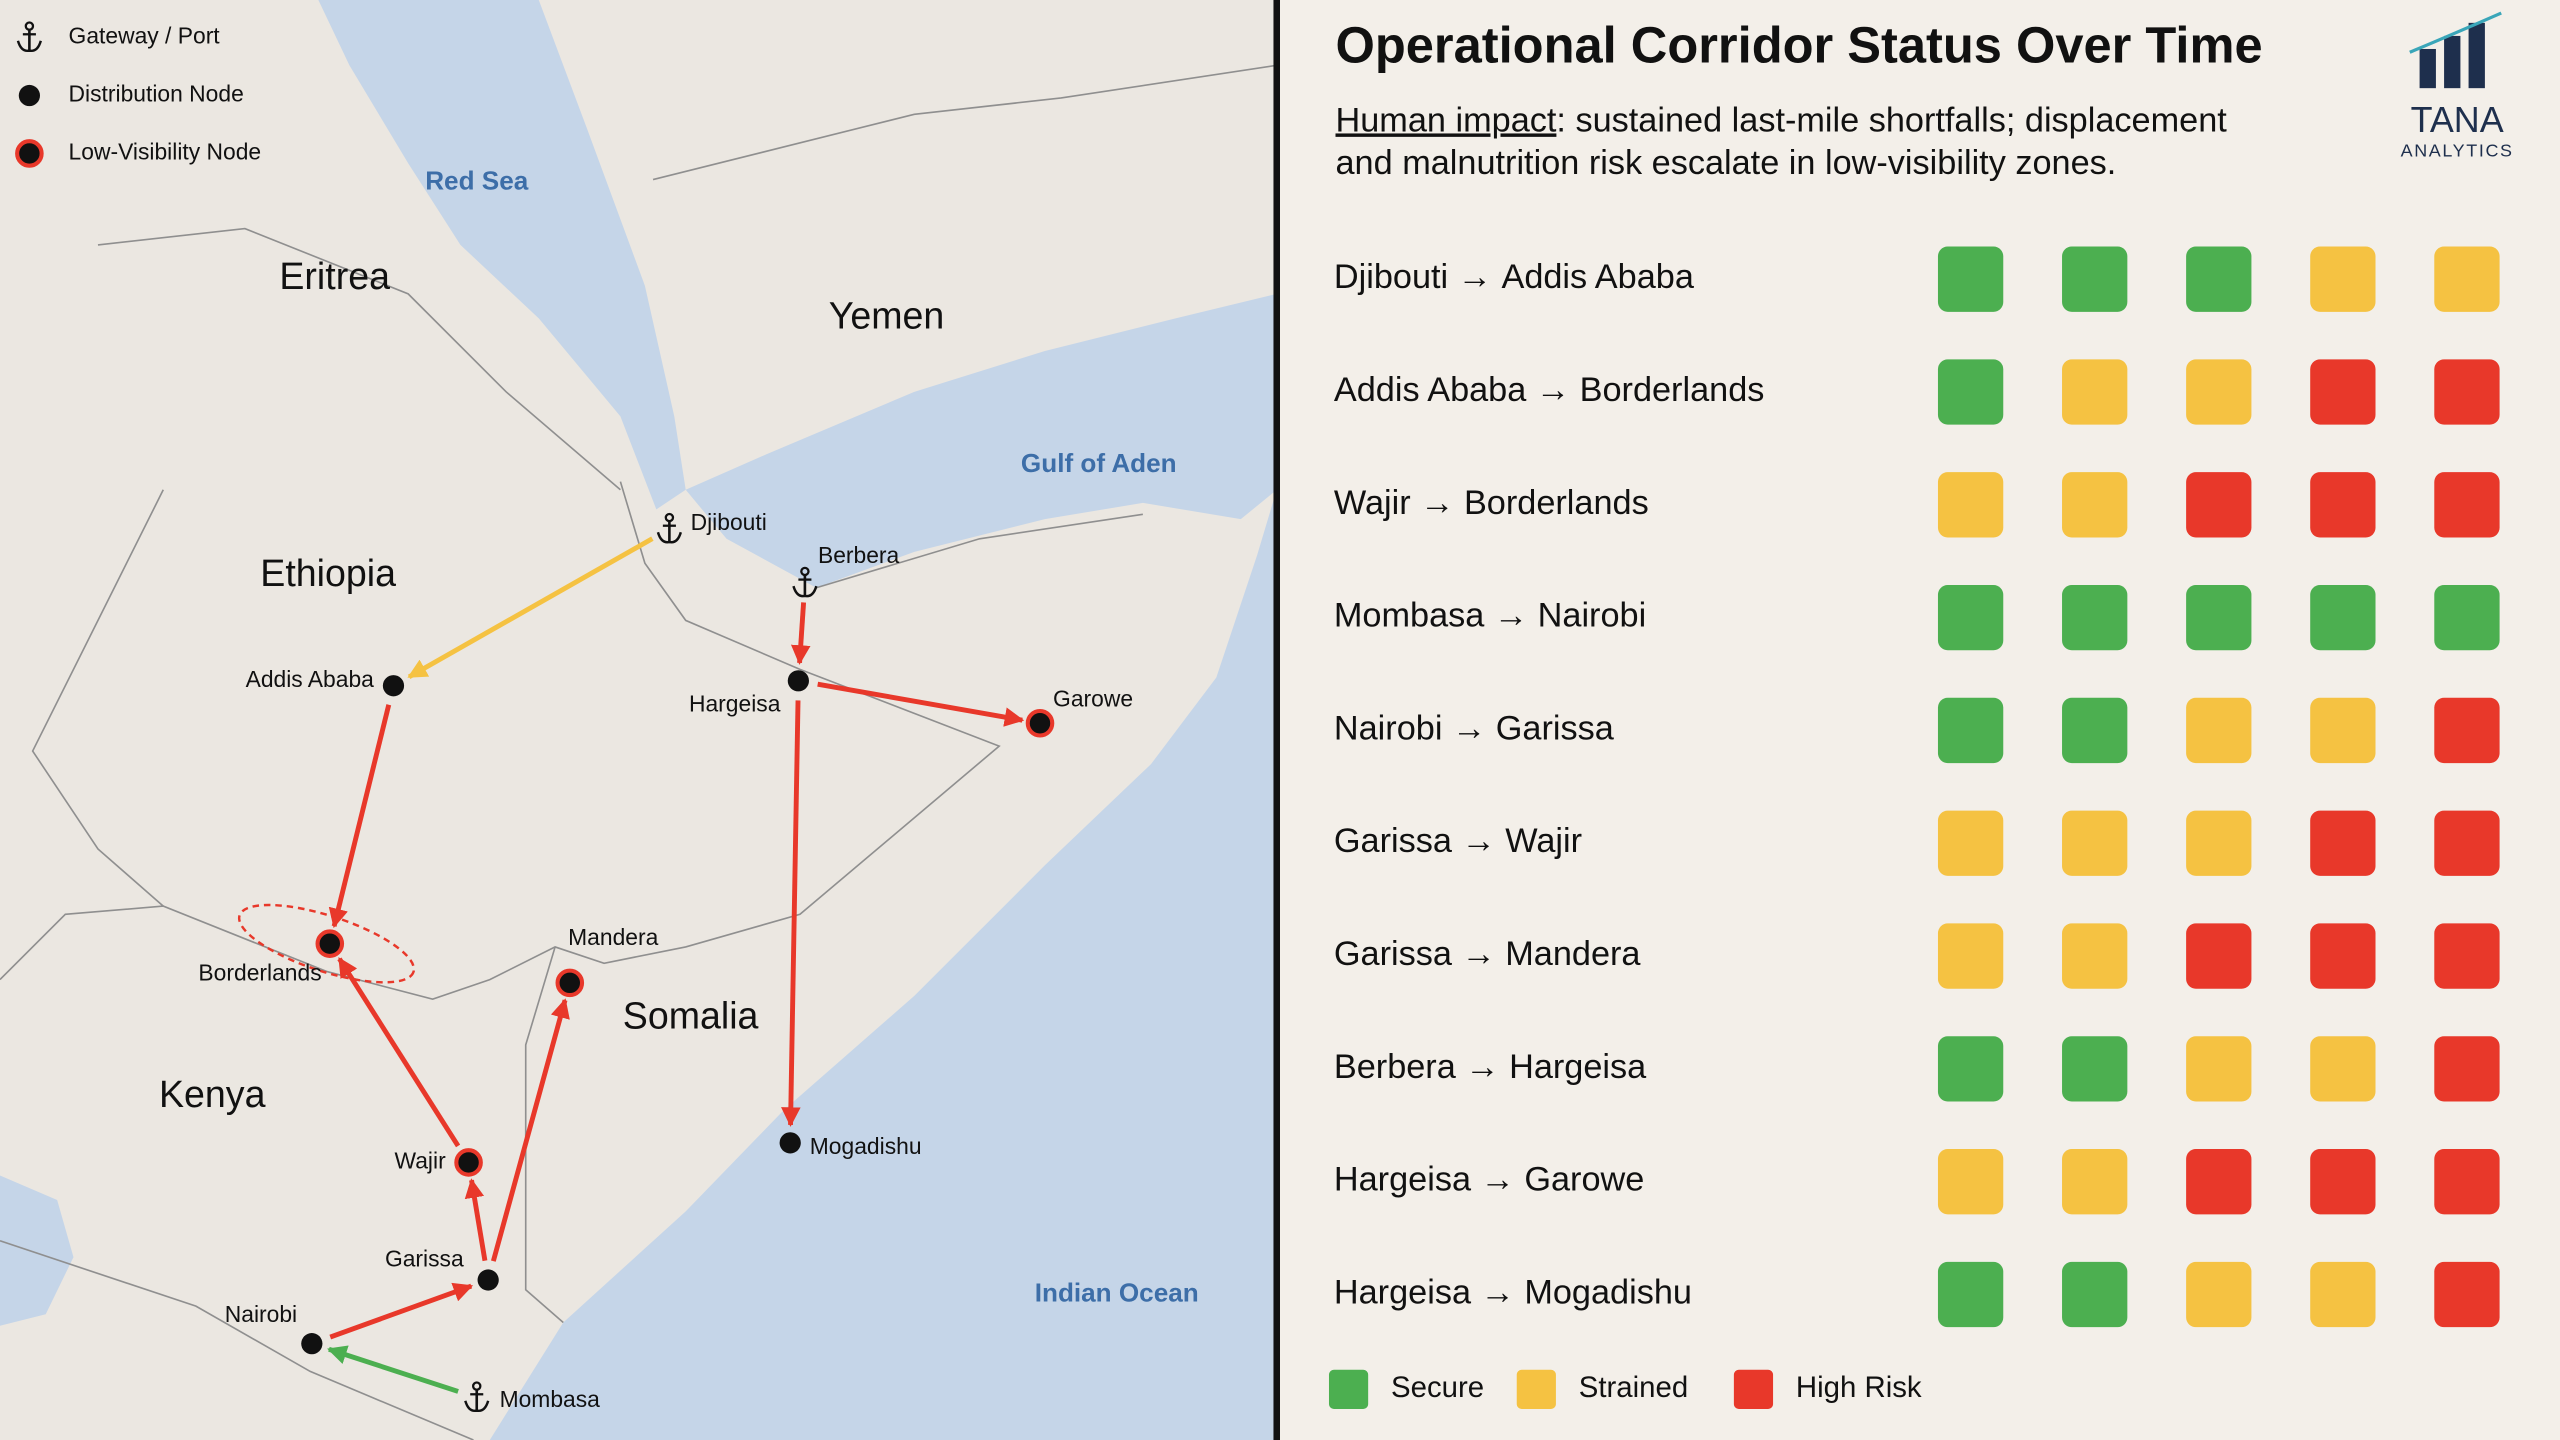 This screenshot has width=2560, height=1440. I want to click on node-label: Addis Ababa, so click(310, 679).